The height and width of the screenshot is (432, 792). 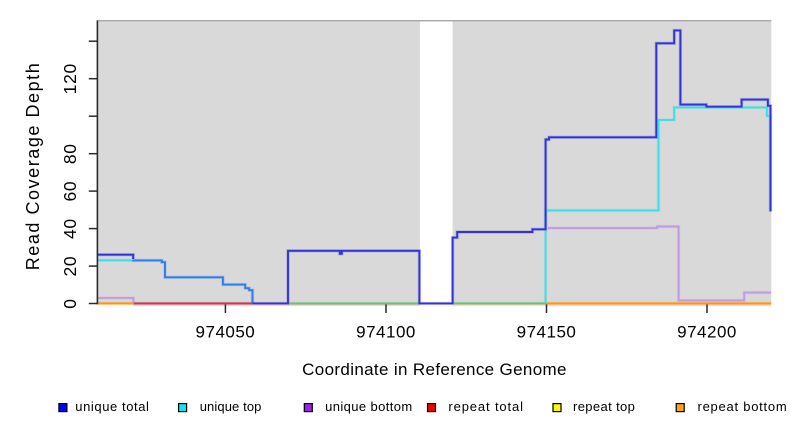 I want to click on svg-text: repeat top, so click(x=604, y=406).